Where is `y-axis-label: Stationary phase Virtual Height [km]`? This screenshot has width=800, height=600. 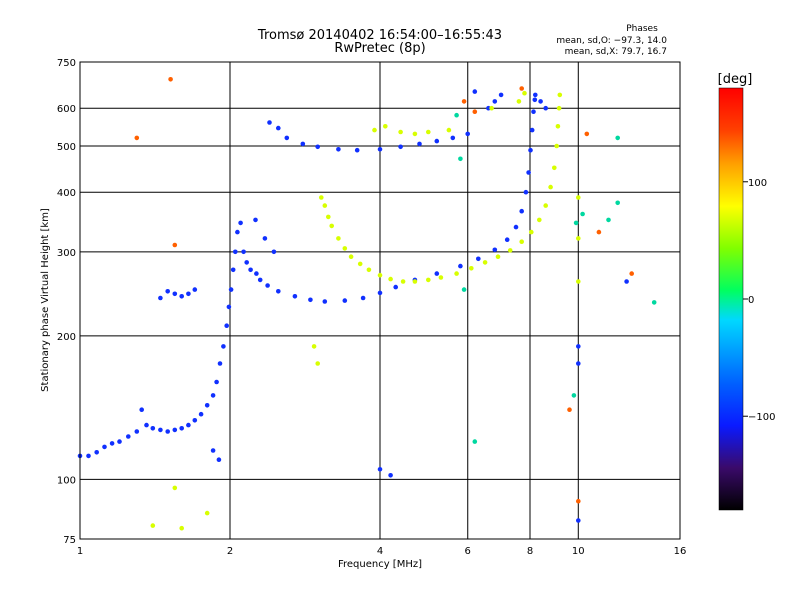 y-axis-label: Stationary phase Virtual Height [km] is located at coordinates (45, 300).